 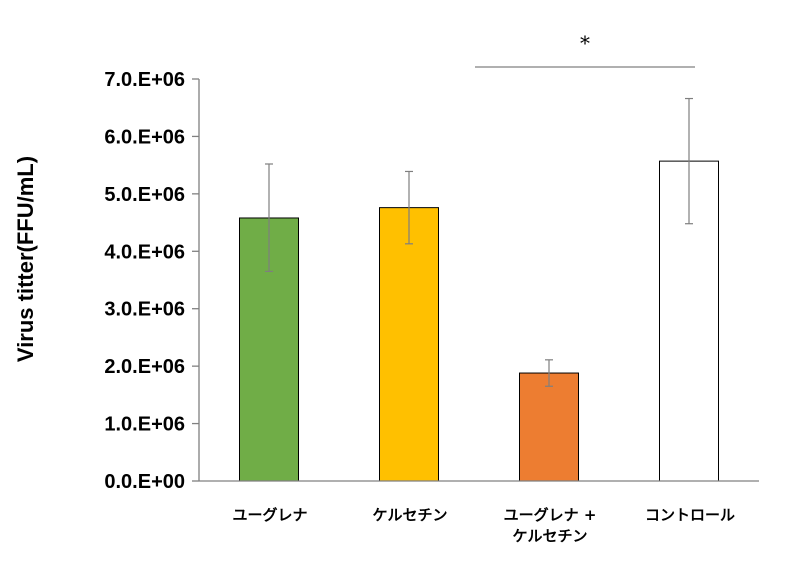 I want to click on significance-marker: *, so click(x=585, y=49).